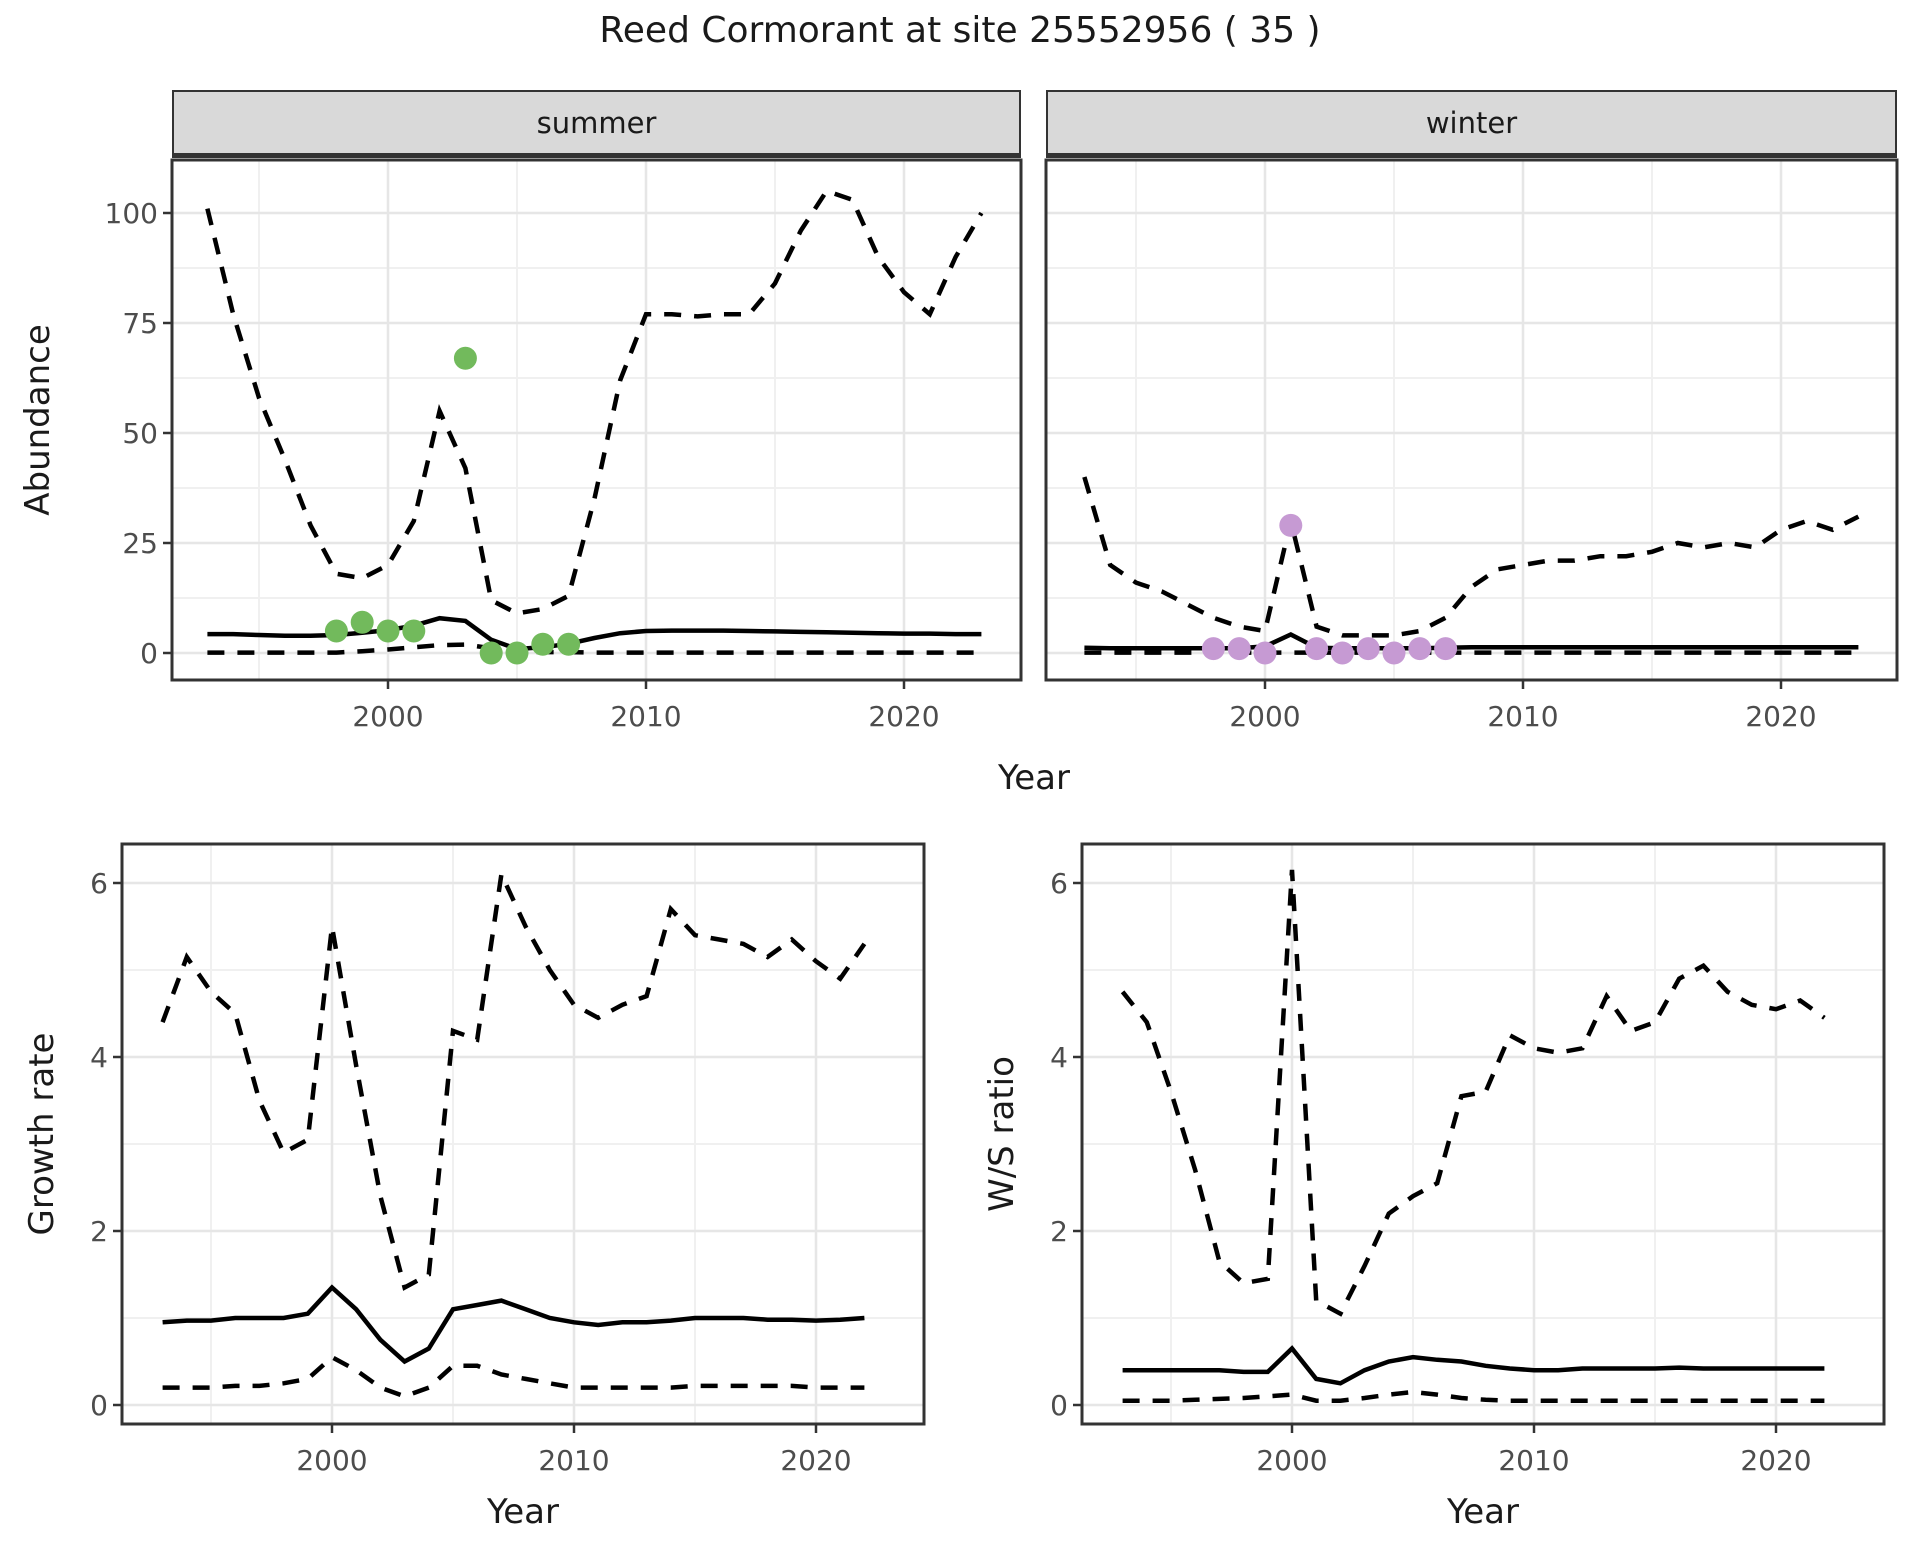 The width and height of the screenshot is (1920, 1560). Describe the element at coordinates (513, 1078) in the screenshot. I see `growth-upper-ci-line` at that location.